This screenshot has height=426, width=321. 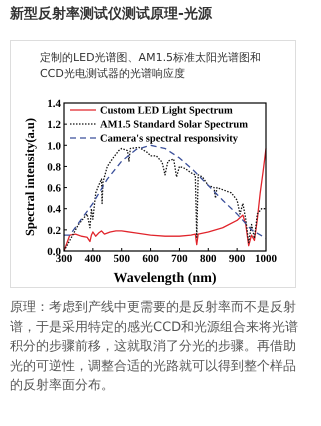 I want to click on x-tick-label: 700, so click(x=179, y=259).